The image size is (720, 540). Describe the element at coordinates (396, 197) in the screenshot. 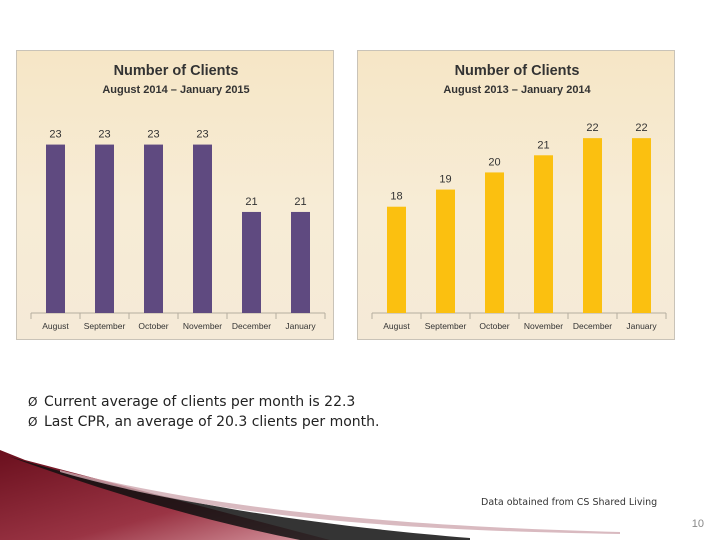

I see `bar-value-label: 18` at that location.